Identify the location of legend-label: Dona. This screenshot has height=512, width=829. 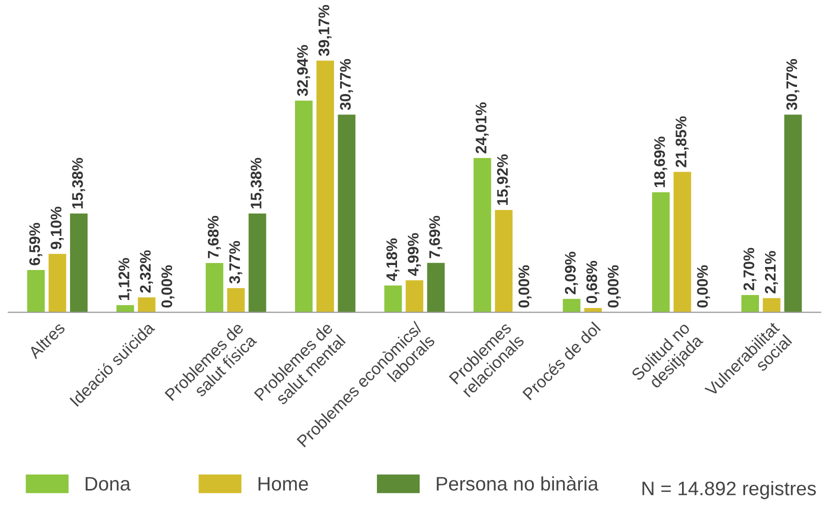
(108, 484).